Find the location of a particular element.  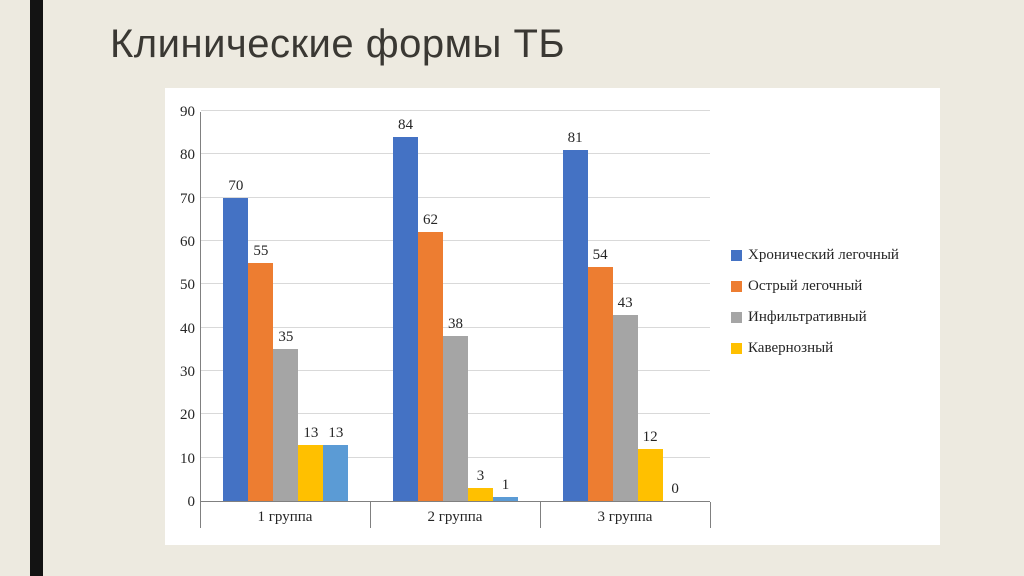

y-tick-label: 80 is located at coordinates (187, 155).